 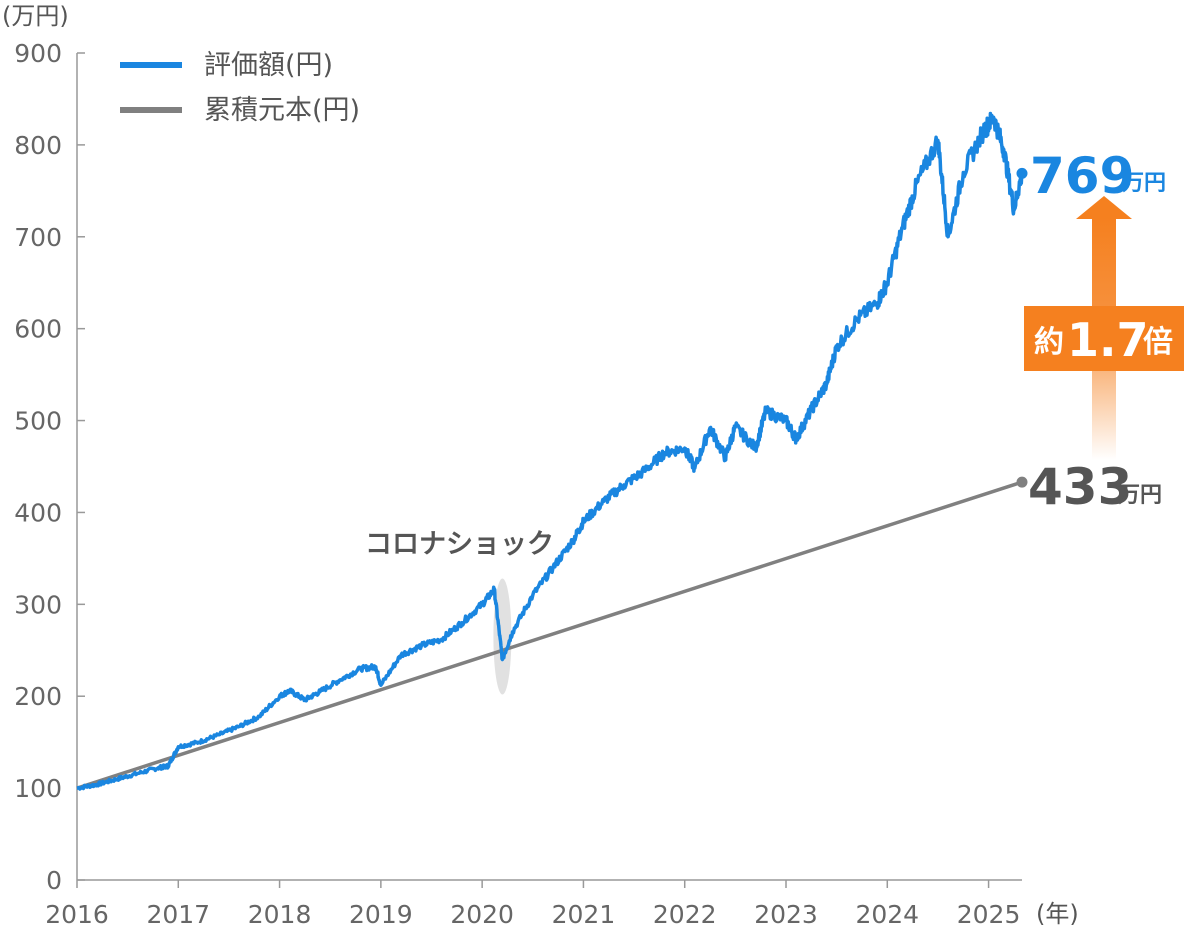 I want to click on y-tick-label: 0, so click(x=54, y=880).